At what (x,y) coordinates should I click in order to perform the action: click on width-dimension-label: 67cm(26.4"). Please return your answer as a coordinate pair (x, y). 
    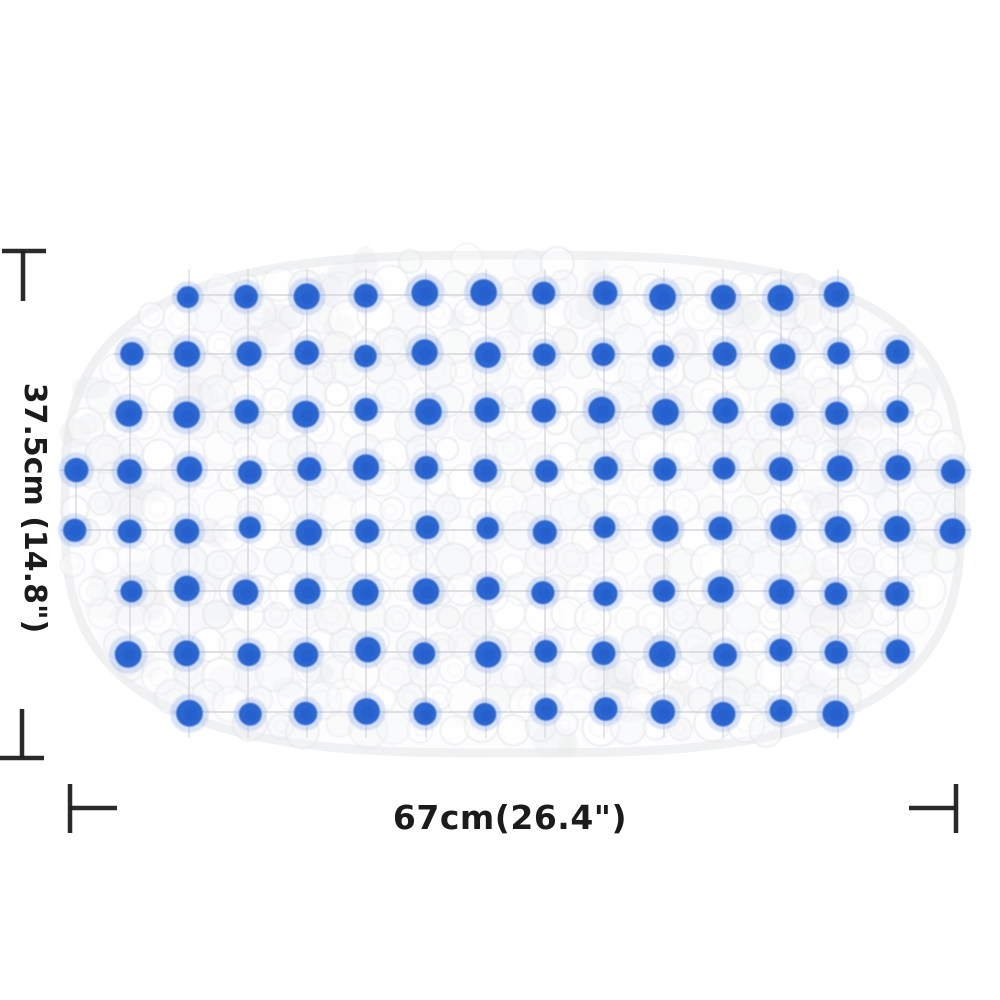
    Looking at the image, I should click on (510, 817).